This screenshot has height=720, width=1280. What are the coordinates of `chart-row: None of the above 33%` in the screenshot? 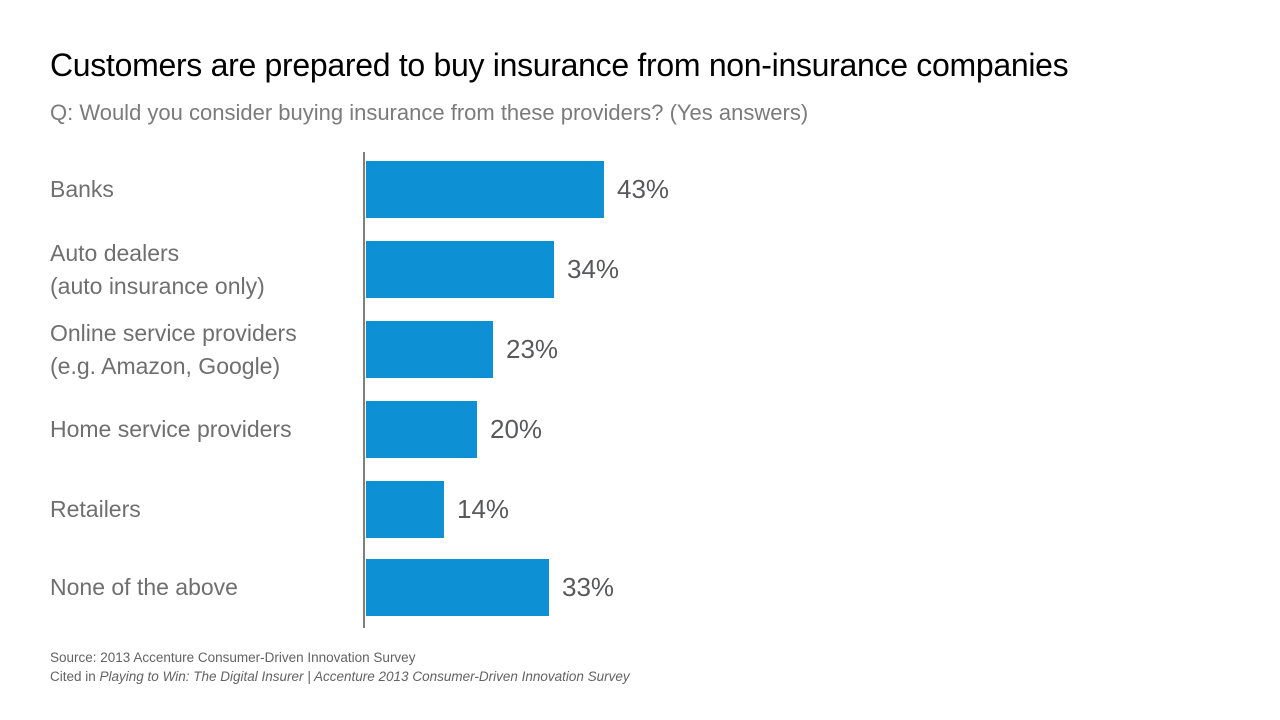 It's located at (640, 587).